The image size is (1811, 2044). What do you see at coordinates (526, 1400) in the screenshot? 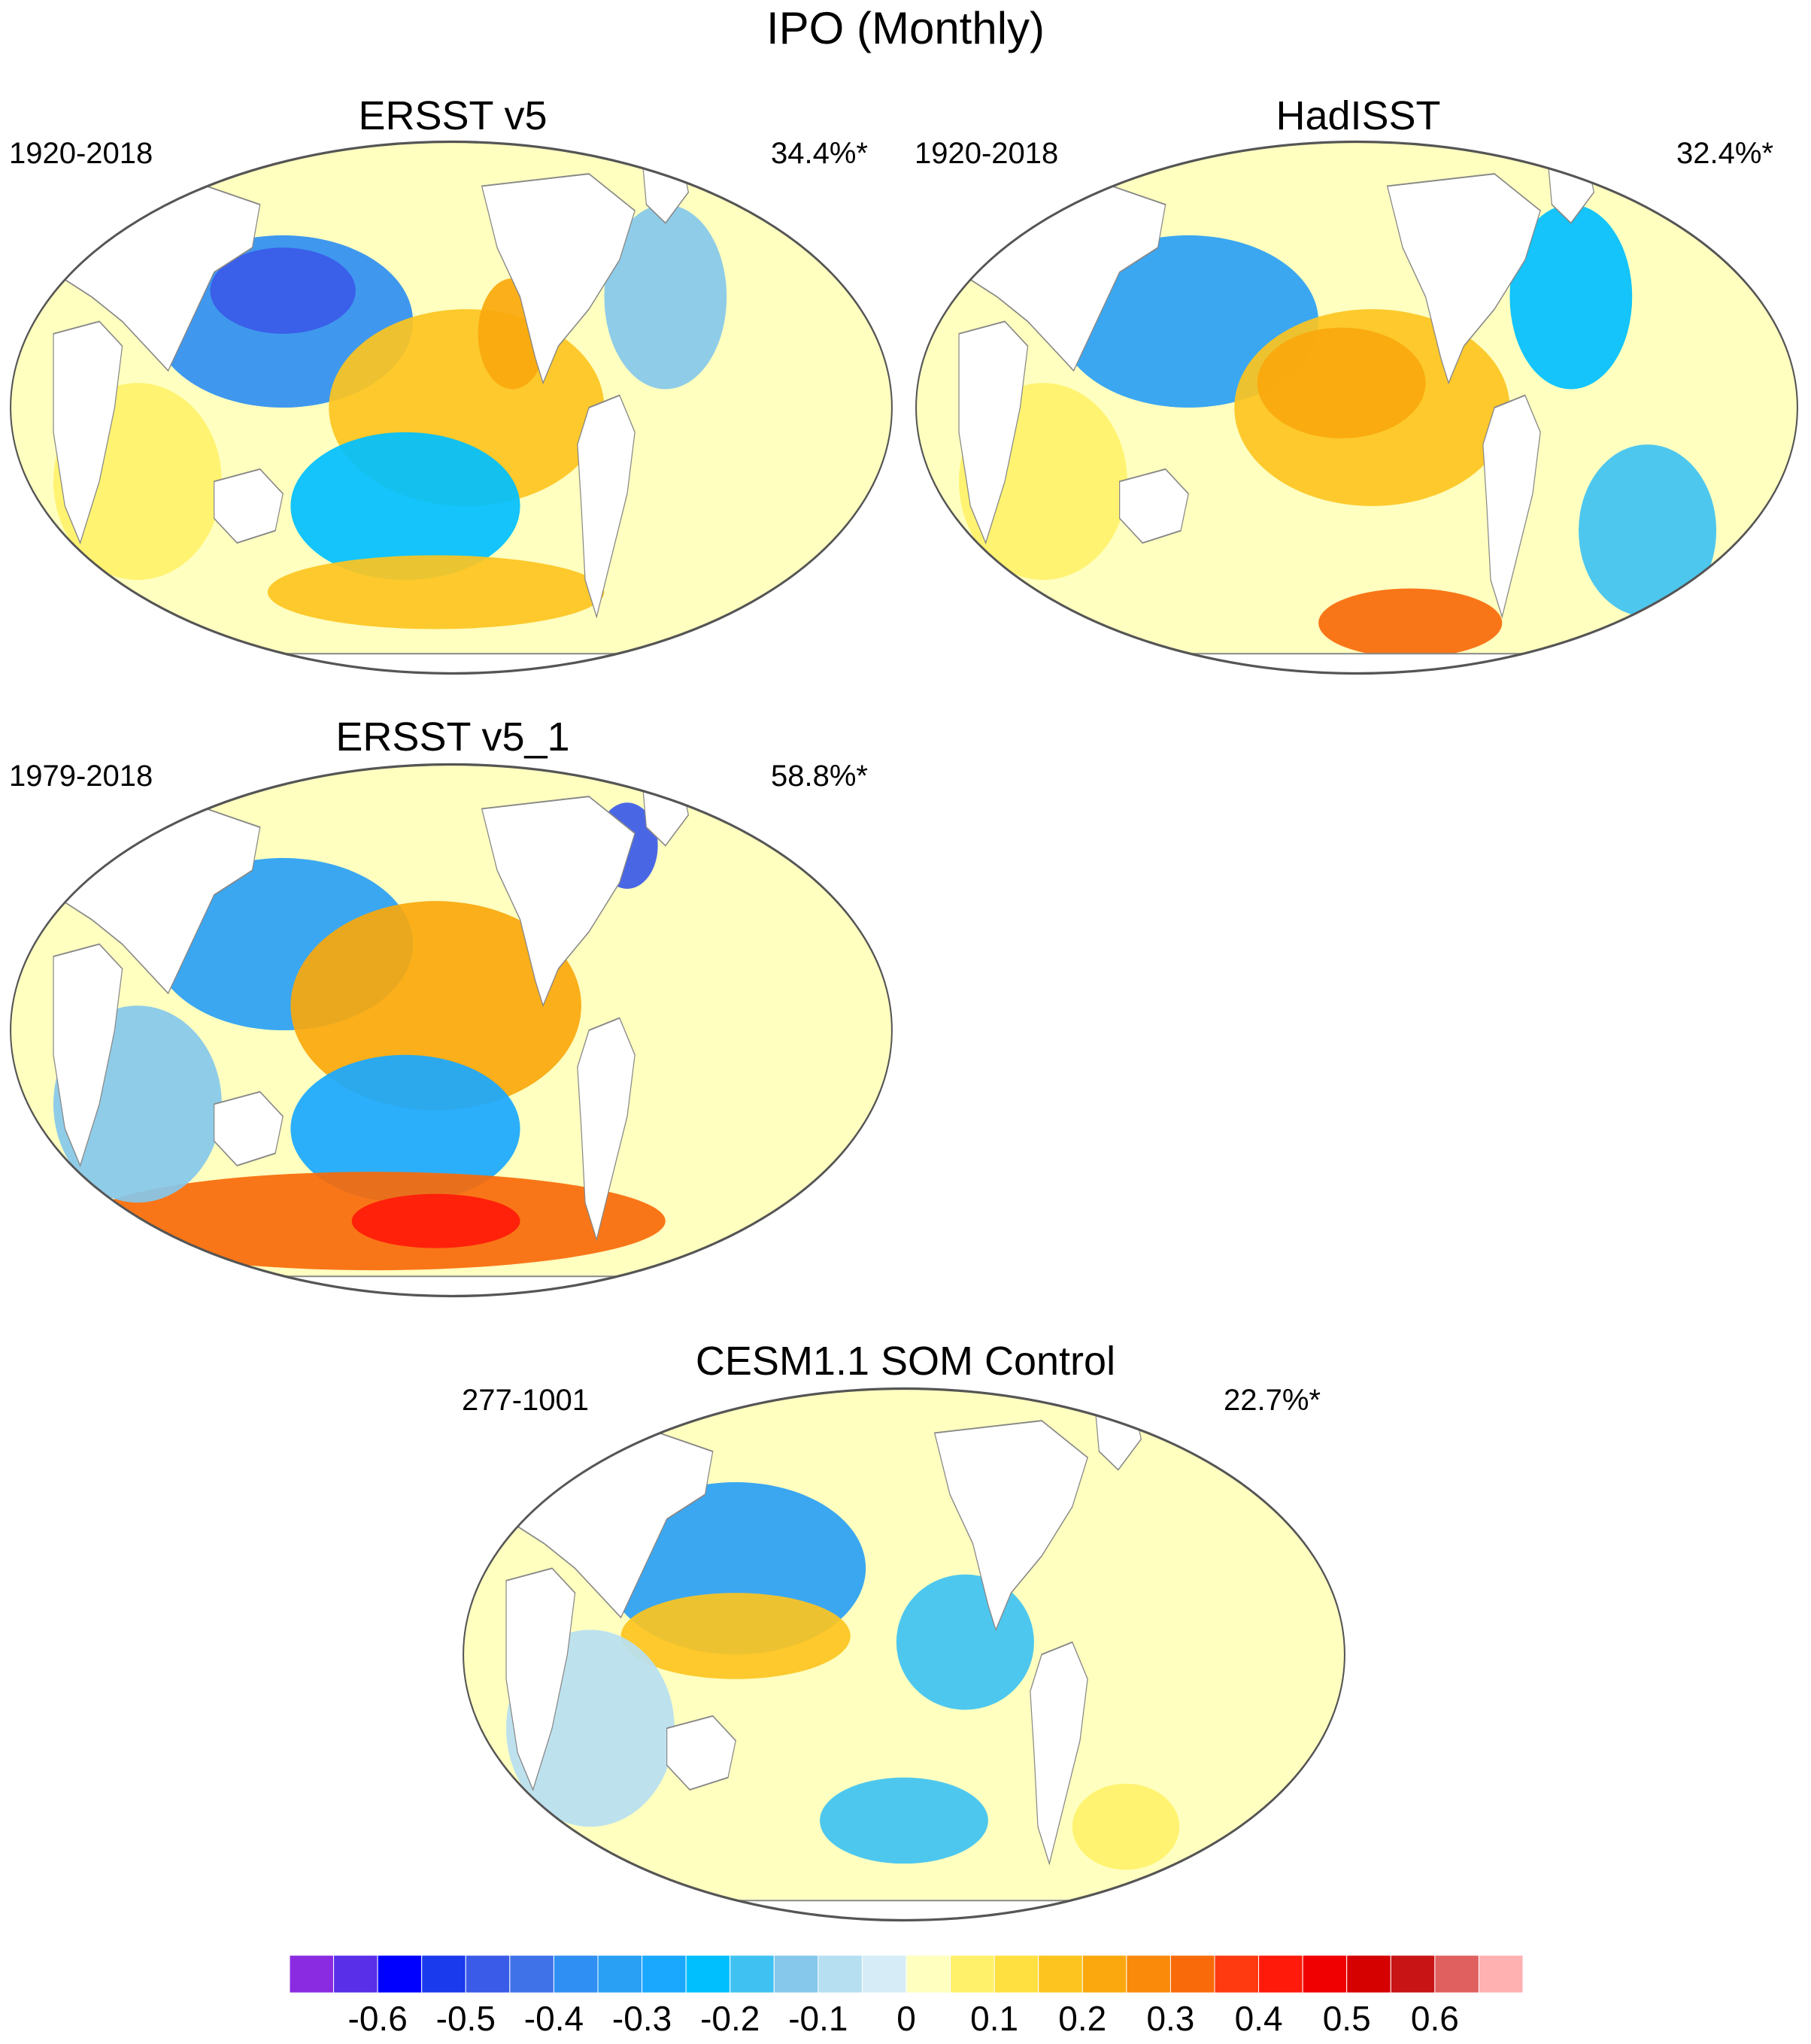
I see `panel-period: 277-1001` at bounding box center [526, 1400].